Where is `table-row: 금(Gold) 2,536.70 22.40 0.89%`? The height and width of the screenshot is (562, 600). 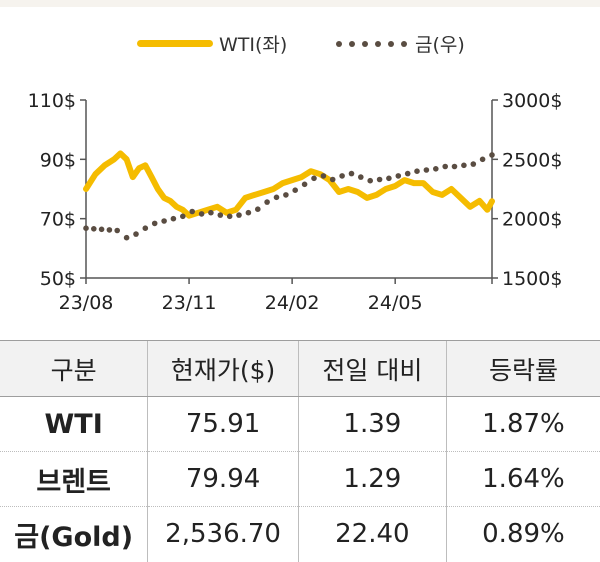
table-row: 금(Gold) 2,536.70 22.40 0.89% is located at coordinates (300, 534).